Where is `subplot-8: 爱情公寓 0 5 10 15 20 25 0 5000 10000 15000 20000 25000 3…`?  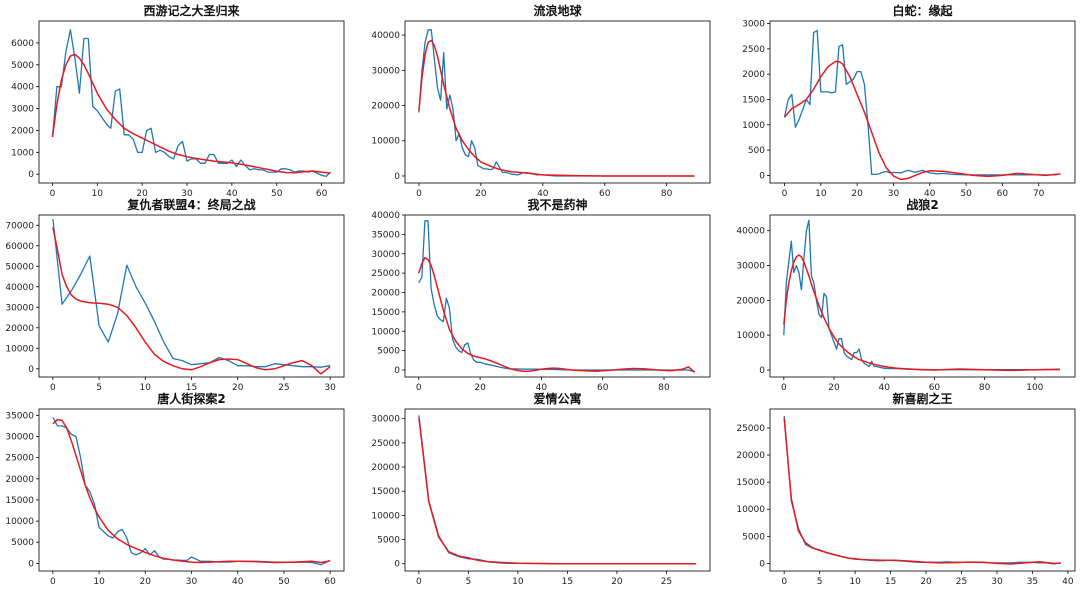
subplot-8: 爱情公寓 0 5 10 15 20 25 0 5000 10000 15000 20000 25000 3… is located at coordinates (541, 489).